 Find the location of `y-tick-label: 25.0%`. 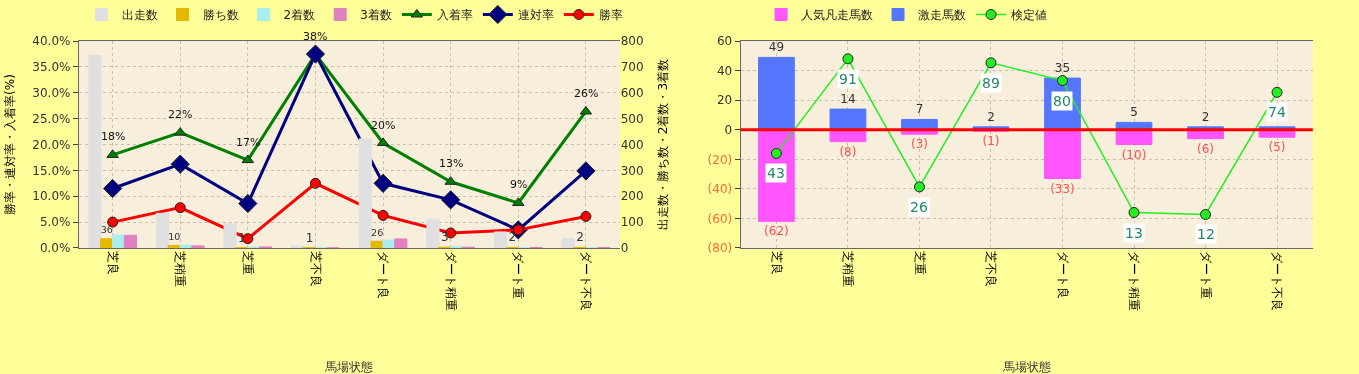

y-tick-label: 25.0% is located at coordinates (51, 118).